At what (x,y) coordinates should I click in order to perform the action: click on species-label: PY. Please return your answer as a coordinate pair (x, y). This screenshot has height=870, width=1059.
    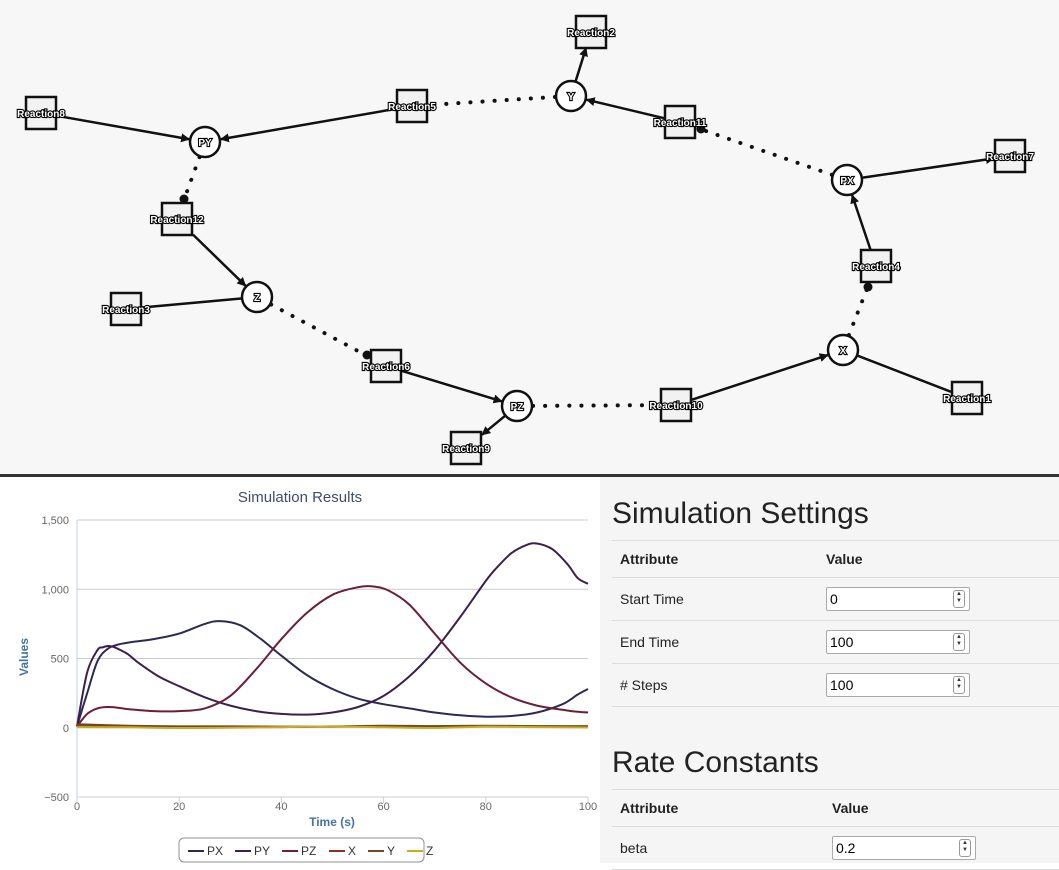
    Looking at the image, I should click on (205, 143).